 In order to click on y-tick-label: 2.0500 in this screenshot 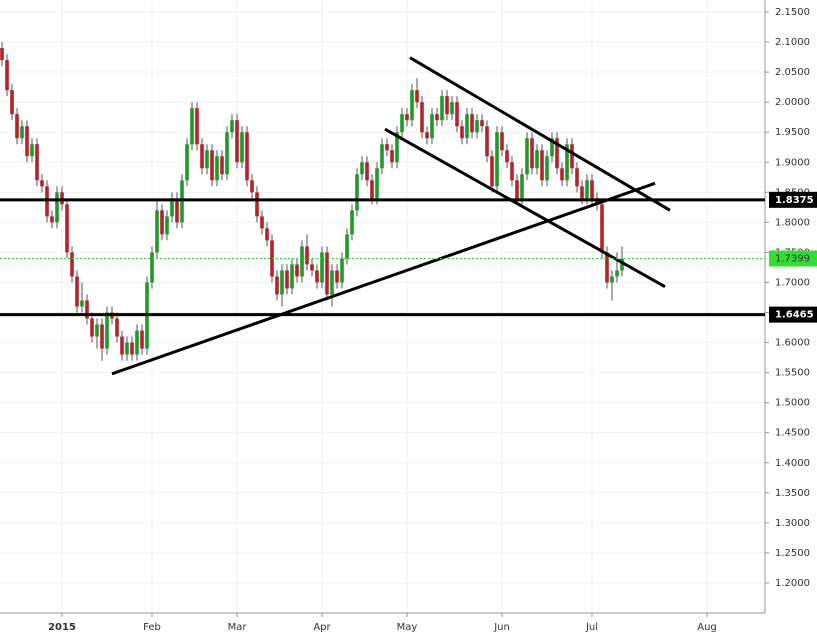, I will do `click(792, 72)`.